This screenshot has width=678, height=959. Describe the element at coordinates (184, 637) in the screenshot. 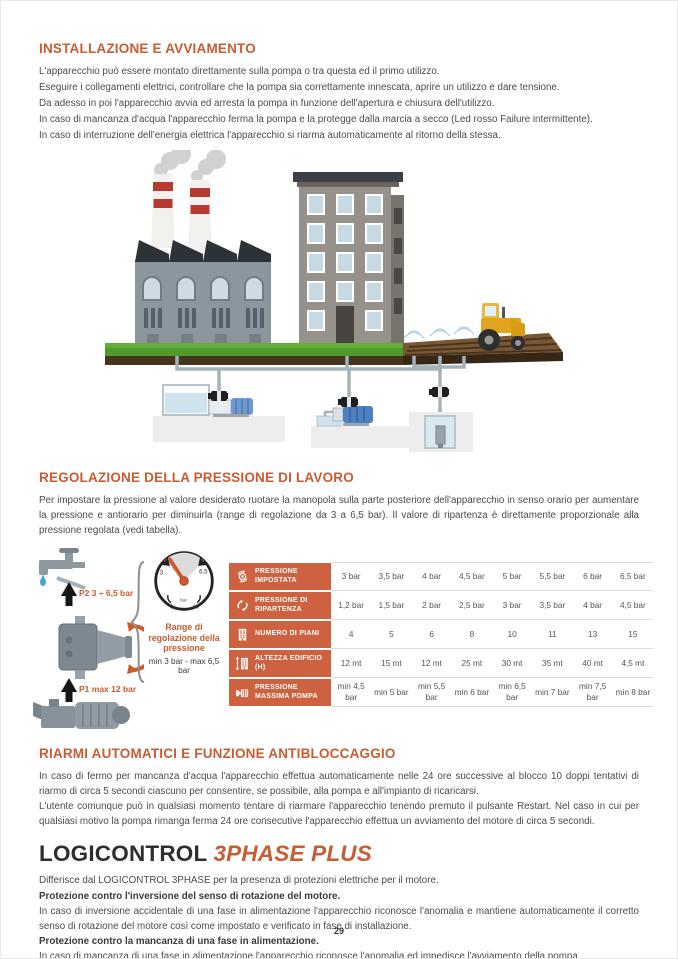

I see `range-title: Range di regolazione della pressione` at that location.